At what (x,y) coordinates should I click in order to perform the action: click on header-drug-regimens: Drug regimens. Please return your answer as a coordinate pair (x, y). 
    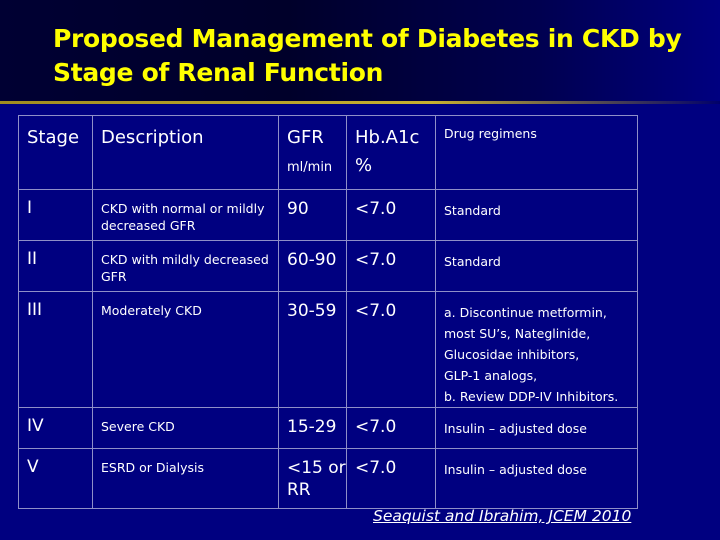
    Looking at the image, I should click on (536, 152).